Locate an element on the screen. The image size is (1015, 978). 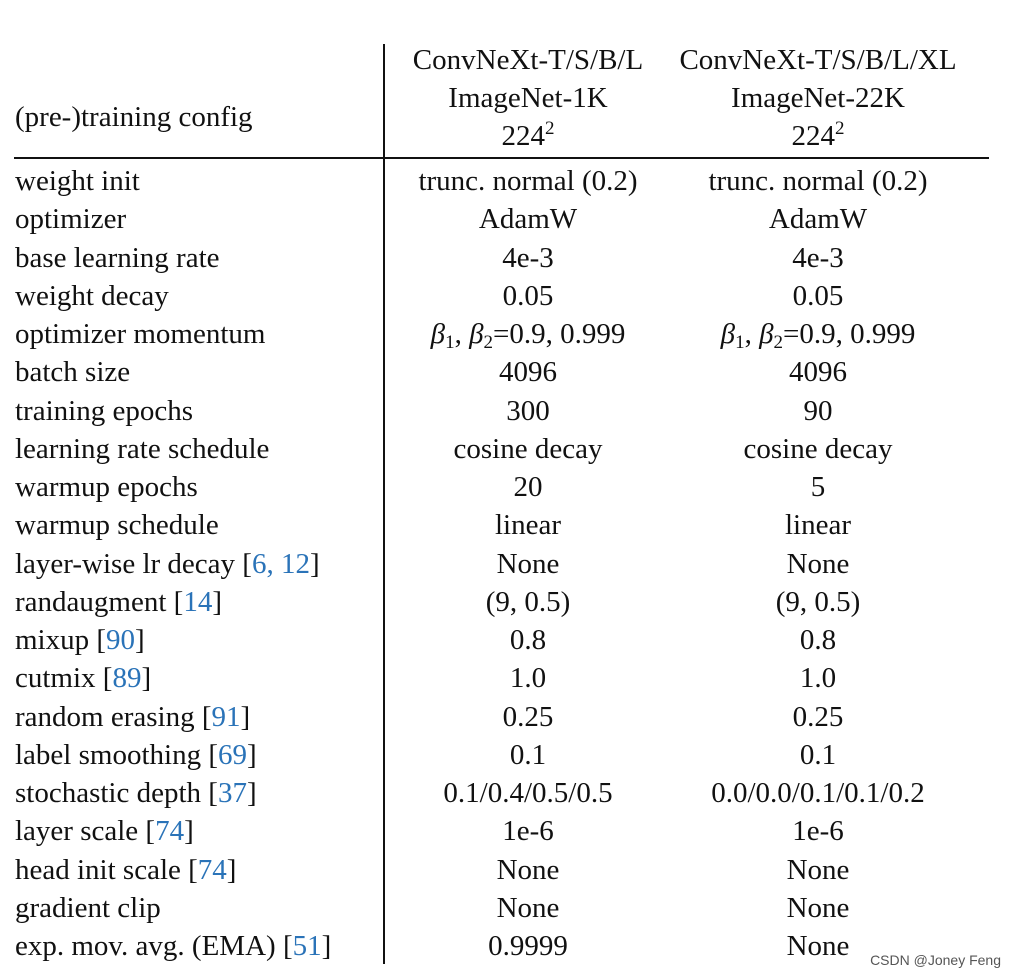
table-row: warmup epochs 20 5 is located at coordinates (507, 487).